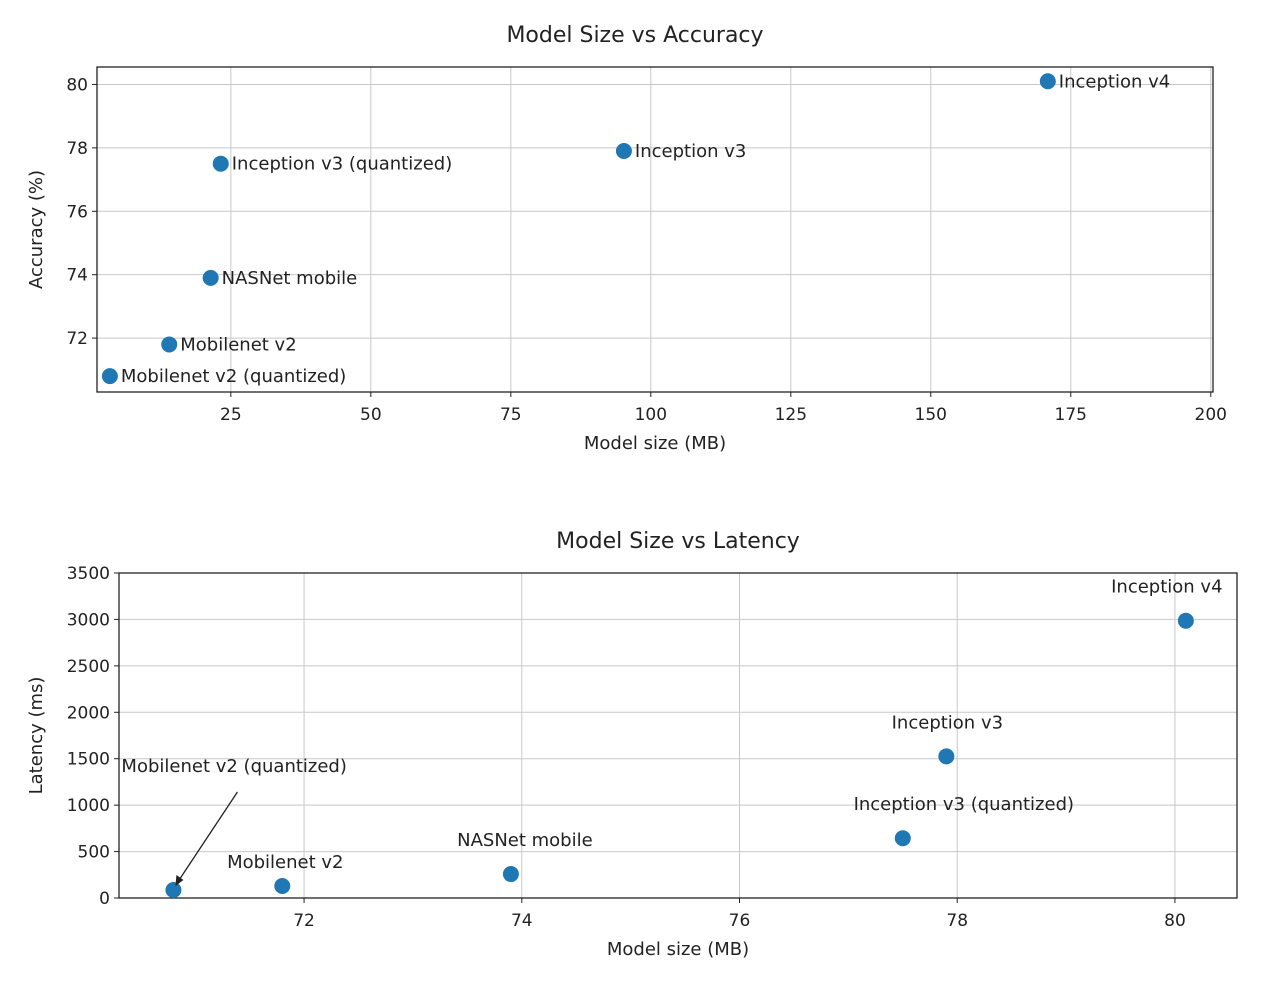 The height and width of the screenshot is (984, 1282). I want to click on x-tick-label: 75, so click(511, 415).